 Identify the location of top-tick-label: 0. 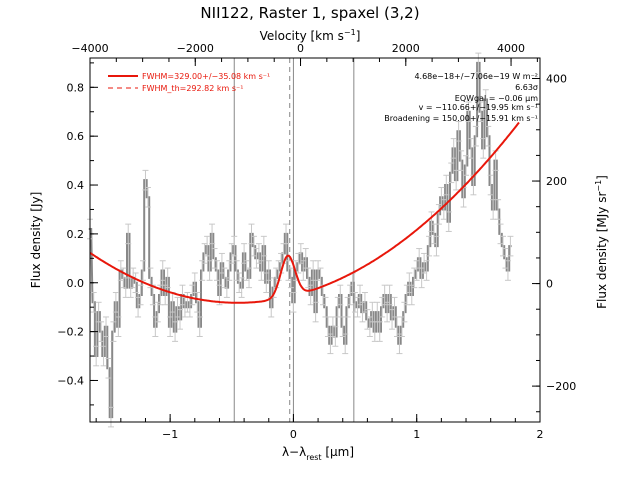
(300, 48).